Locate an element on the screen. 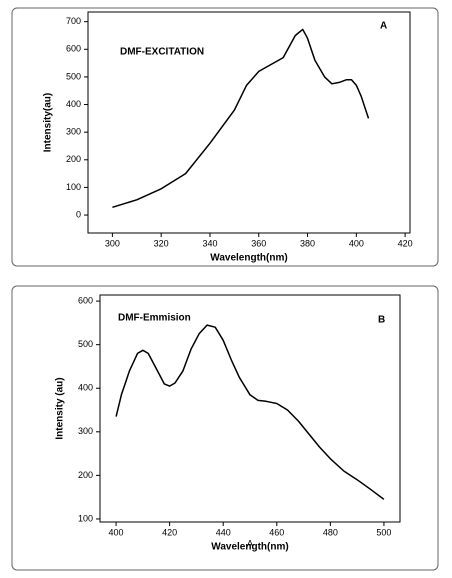 The height and width of the screenshot is (578, 452). y-axis-label: Intensity (au) is located at coordinates (60, 408).